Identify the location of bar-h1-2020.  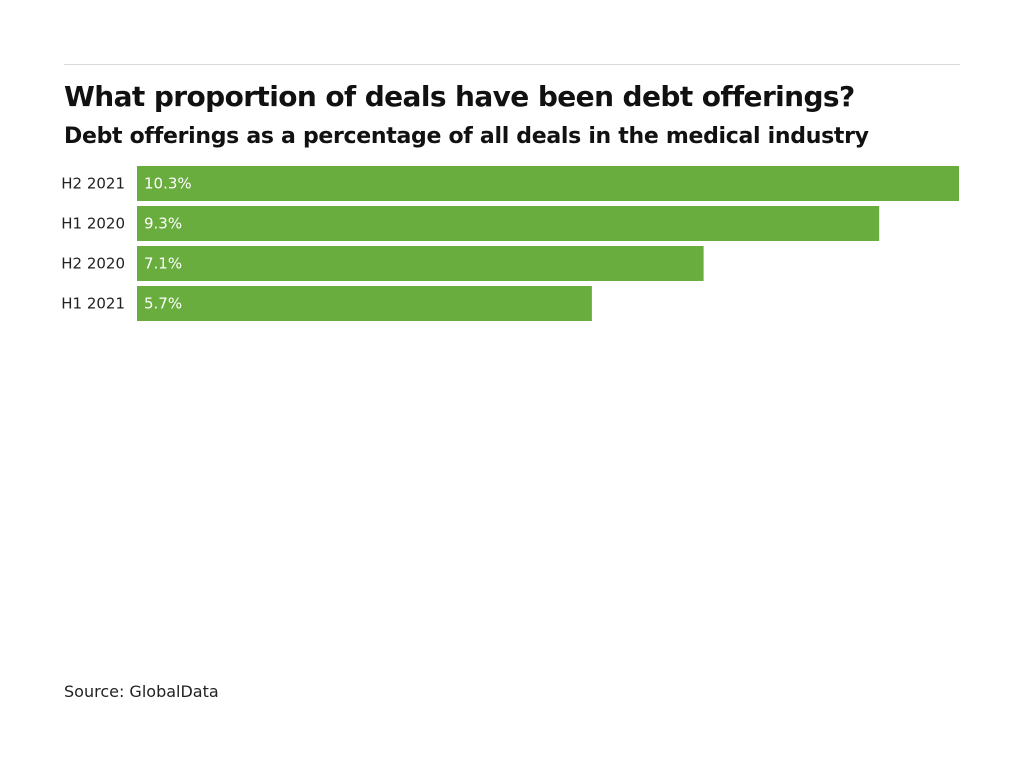
(508, 223).